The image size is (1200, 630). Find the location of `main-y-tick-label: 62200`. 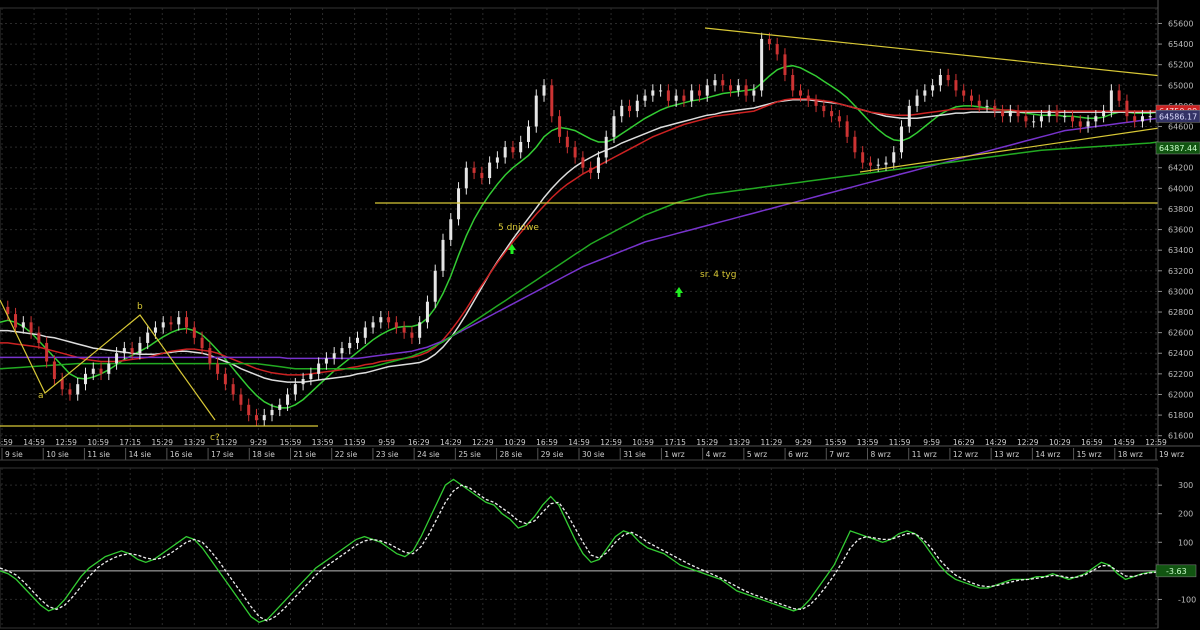

main-y-tick-label: 62200 is located at coordinates (1180, 374).